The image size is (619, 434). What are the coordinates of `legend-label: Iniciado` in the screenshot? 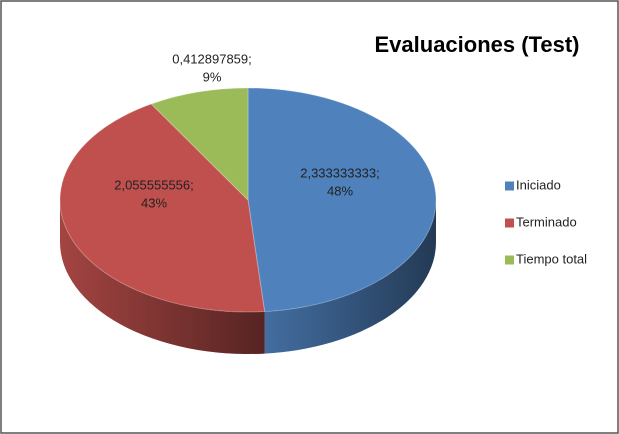 It's located at (538, 184).